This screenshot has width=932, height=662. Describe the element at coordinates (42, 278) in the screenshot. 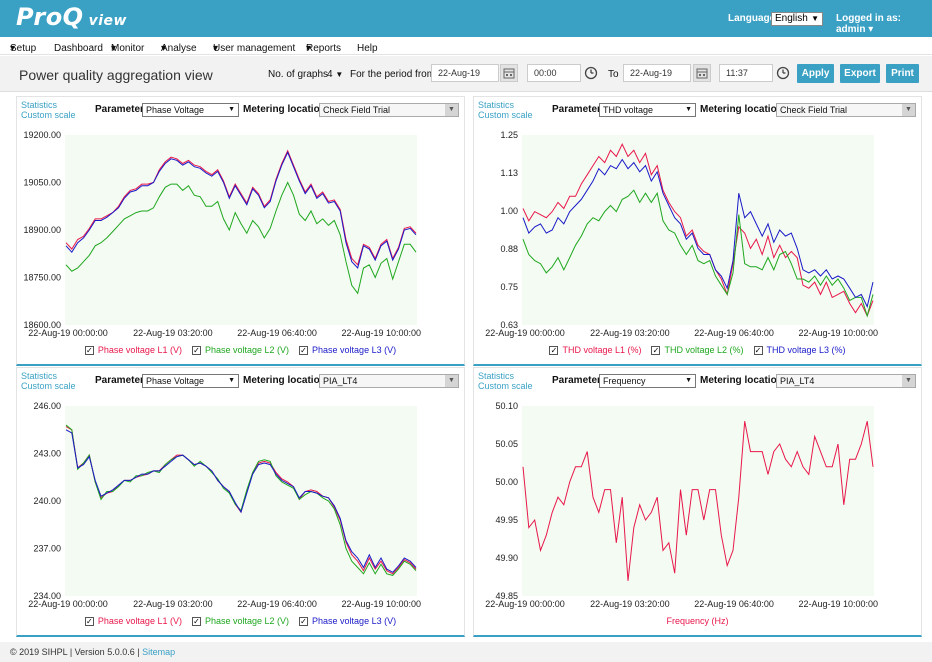

I see `y-tick-label: 18750.00` at that location.